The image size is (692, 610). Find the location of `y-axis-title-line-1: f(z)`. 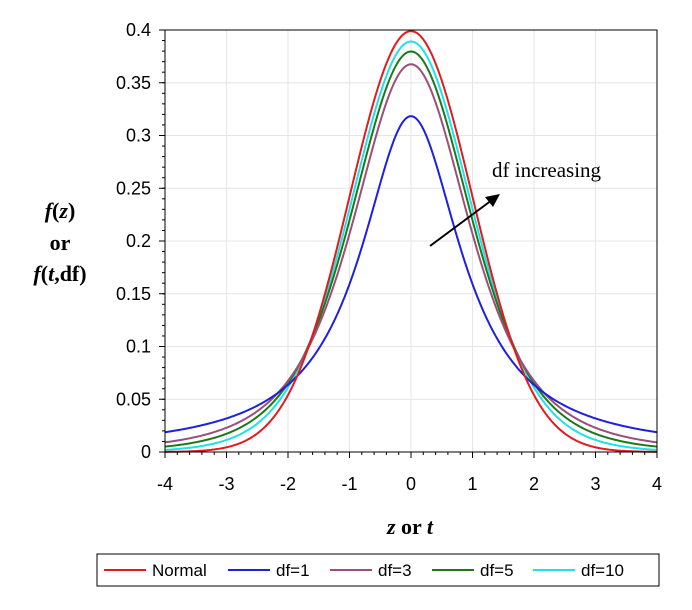

y-axis-title-line-1: f(z) is located at coordinates (60, 210).